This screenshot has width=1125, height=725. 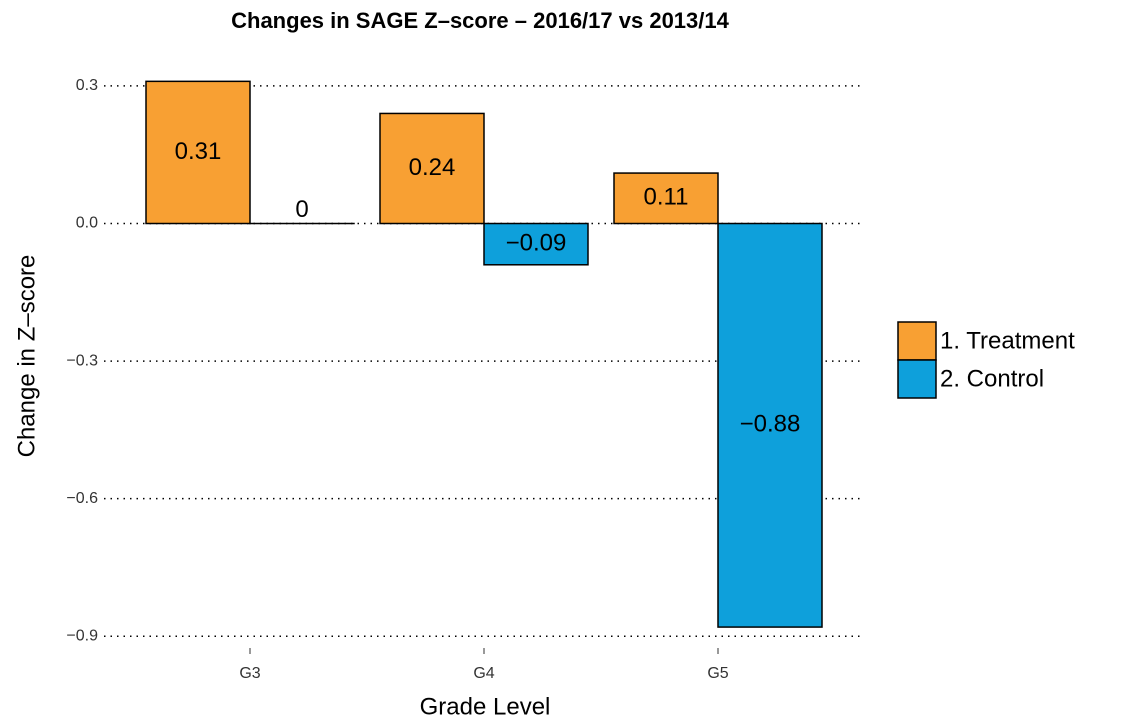 What do you see at coordinates (87, 85) in the screenshot?
I see `y-tick-label: 0.3` at bounding box center [87, 85].